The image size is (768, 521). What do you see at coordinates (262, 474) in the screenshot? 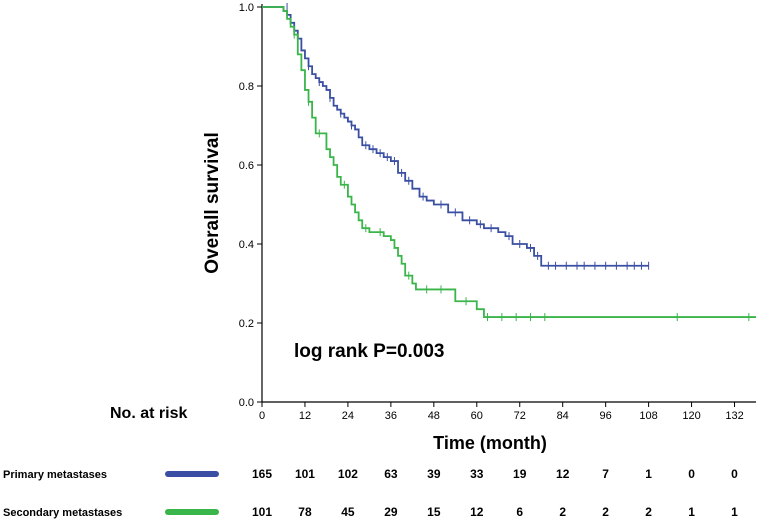
I see `risk-count: 165` at bounding box center [262, 474].